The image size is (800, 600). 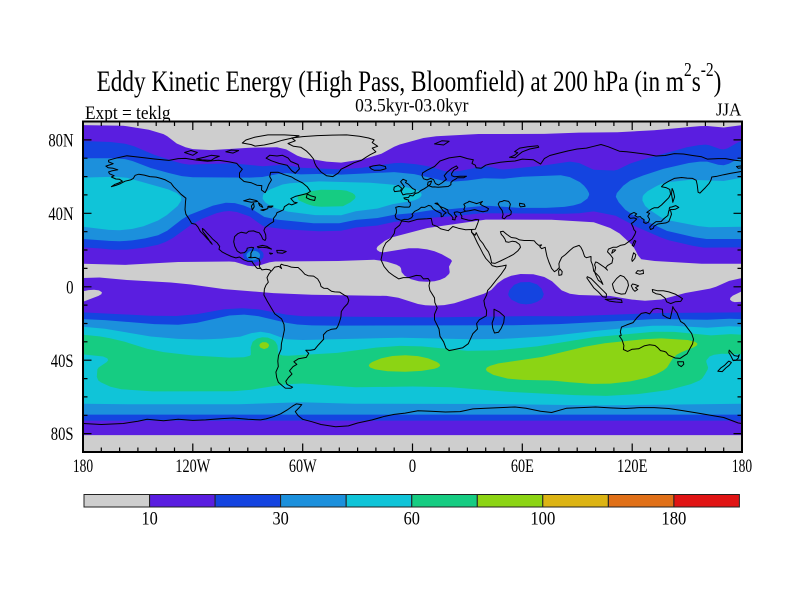 What do you see at coordinates (149, 517) in the screenshot?
I see `svg-text: 10` at bounding box center [149, 517].